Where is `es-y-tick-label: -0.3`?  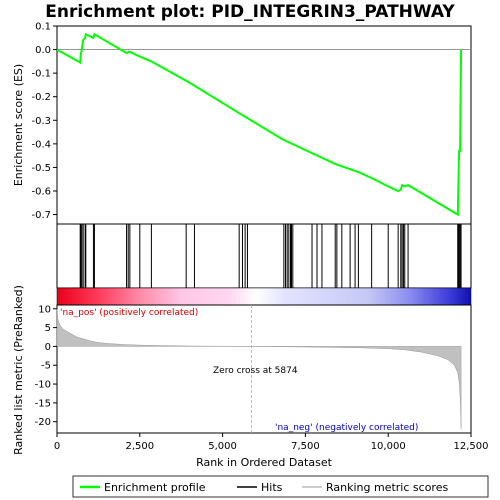 es-y-tick-label: -0.3 is located at coordinates (41, 121).